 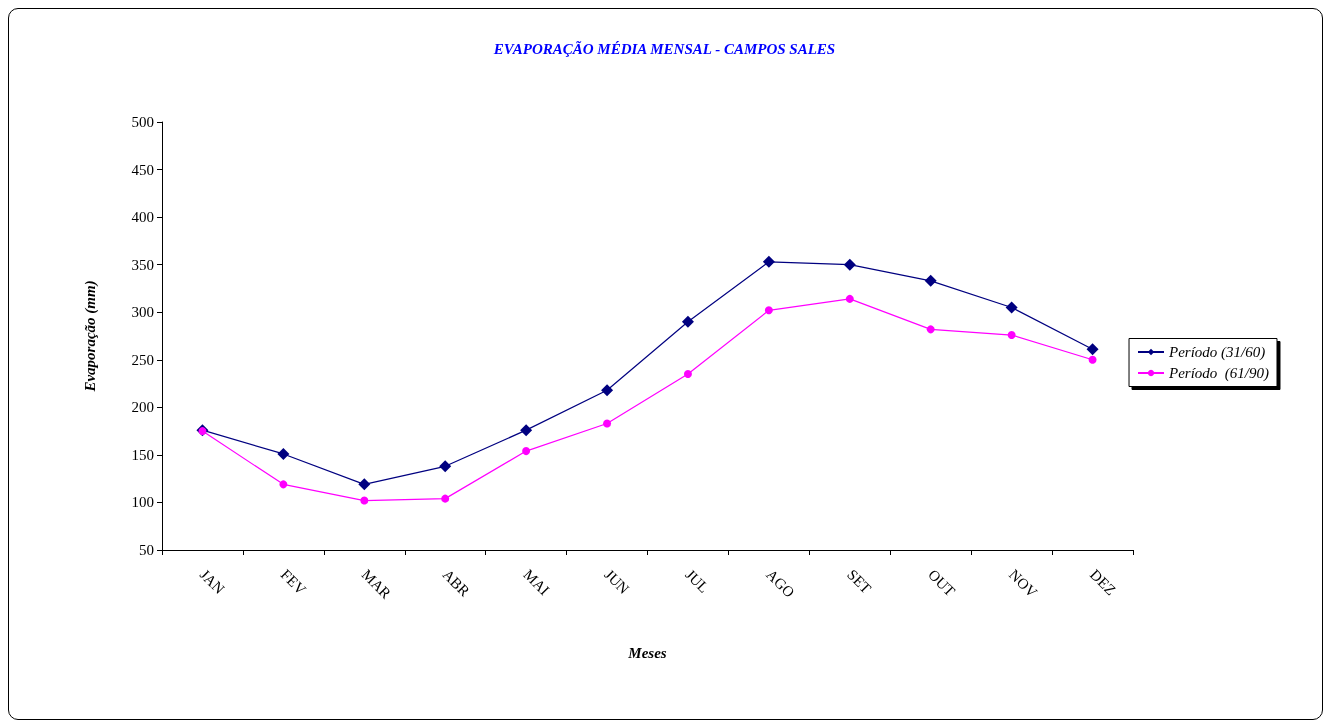 I want to click on y-tick-label: 250, so click(x=142, y=359).